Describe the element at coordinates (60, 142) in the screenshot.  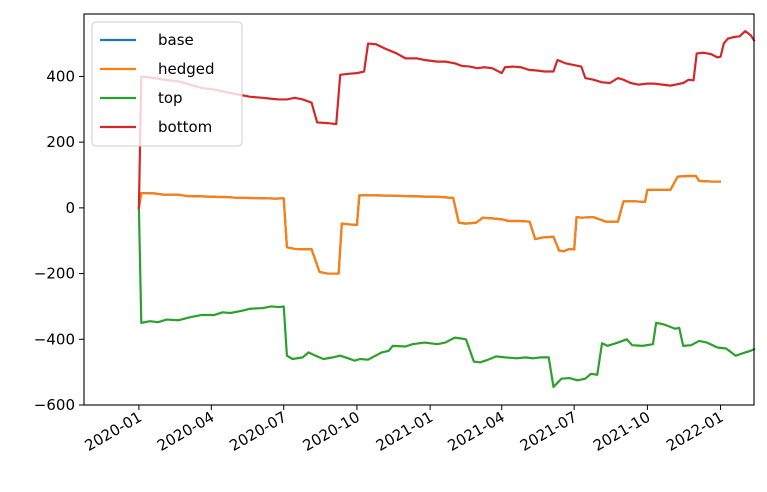
I see `y-tick-label: 200` at that location.